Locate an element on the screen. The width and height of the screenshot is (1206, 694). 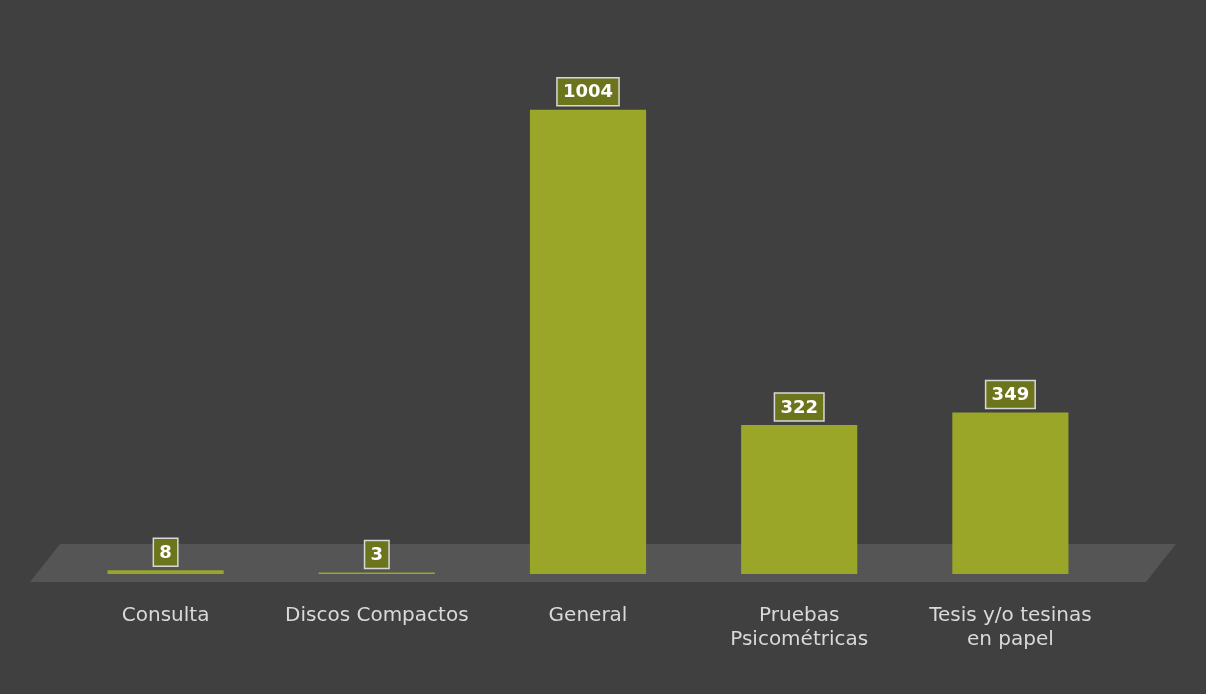
x-tick-label: Tesis y/o tesinas en papel is located at coordinates (1010, 626).